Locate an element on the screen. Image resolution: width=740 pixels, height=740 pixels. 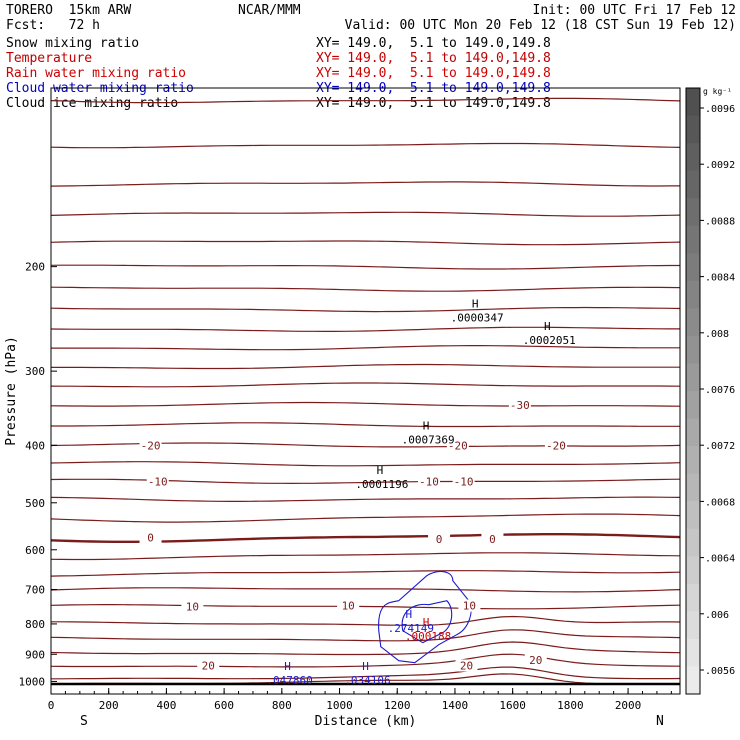
field-name: Rain water mixing ratio is located at coordinates (96, 73).